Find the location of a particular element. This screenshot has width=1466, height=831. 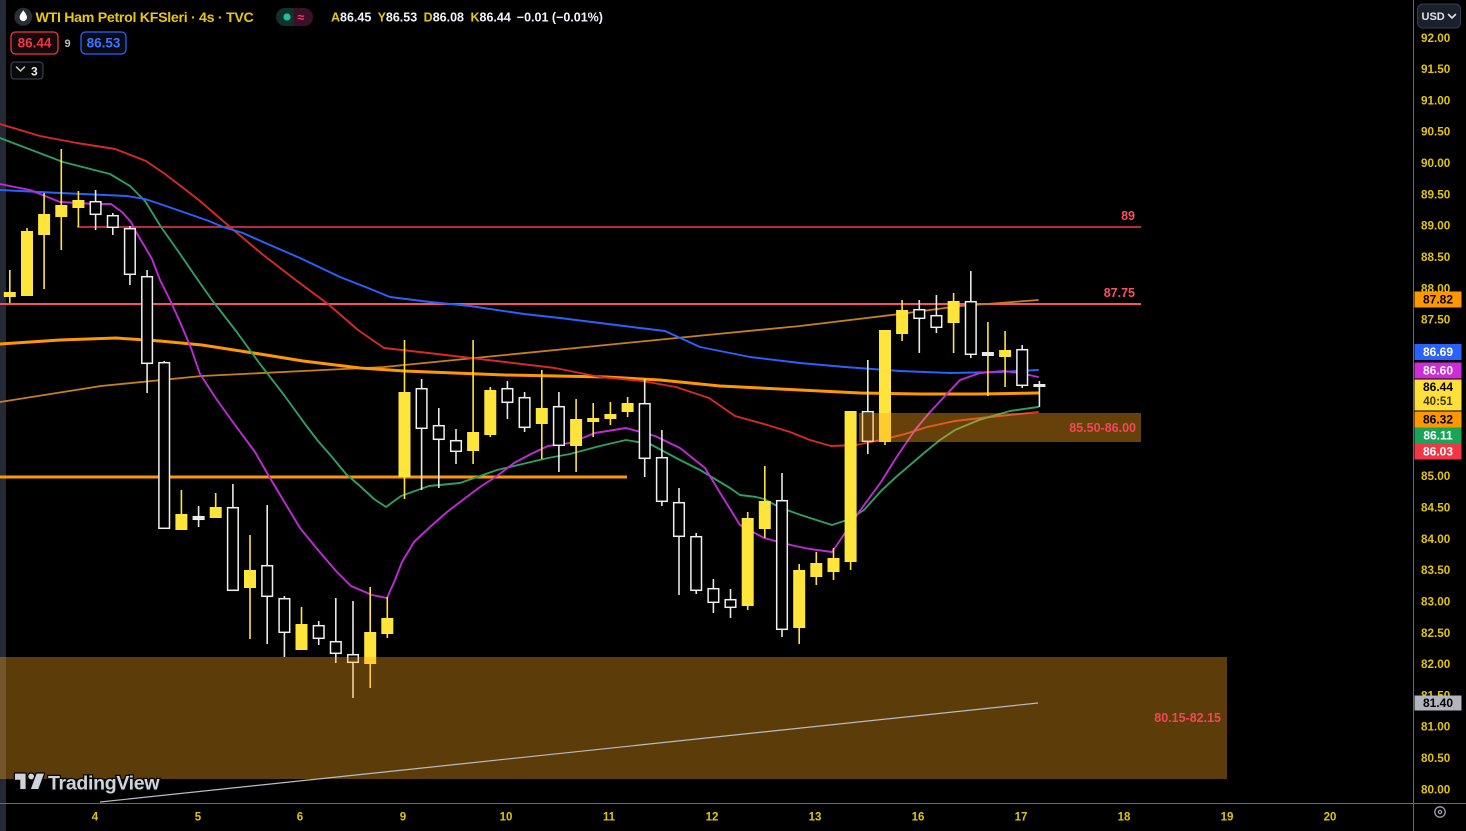

svg-text: 11 is located at coordinates (609, 818).